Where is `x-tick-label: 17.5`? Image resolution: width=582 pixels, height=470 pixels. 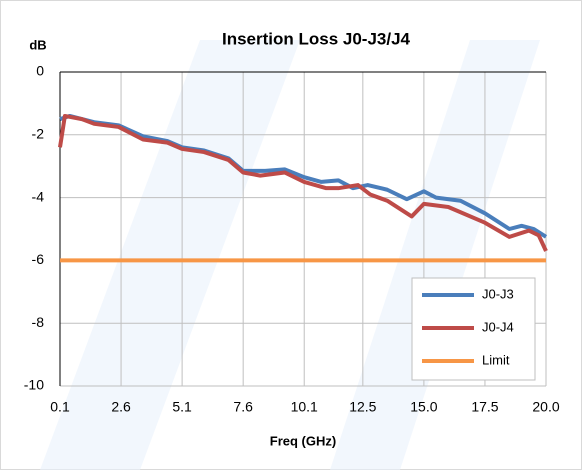
x-tick-label: 17.5 is located at coordinates (484, 407).